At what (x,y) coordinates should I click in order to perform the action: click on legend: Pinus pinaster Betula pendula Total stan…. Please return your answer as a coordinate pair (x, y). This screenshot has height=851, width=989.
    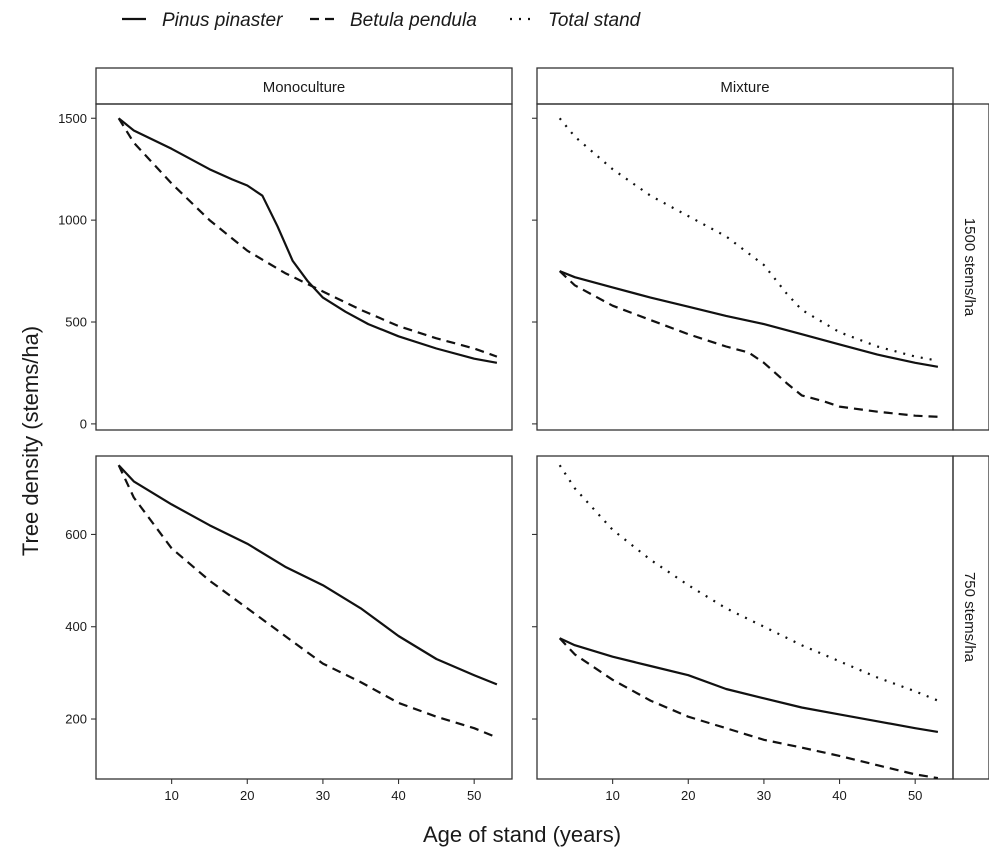
    Looking at the image, I should click on (382, 20).